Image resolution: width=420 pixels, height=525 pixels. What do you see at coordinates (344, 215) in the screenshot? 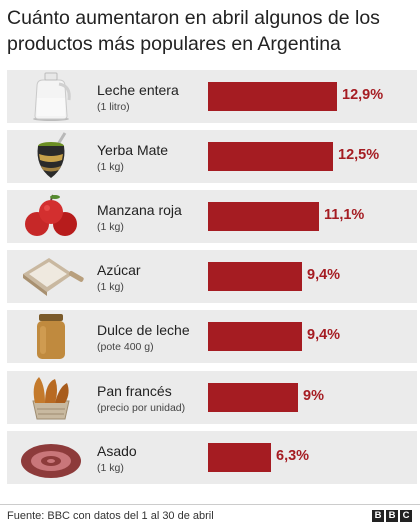
I see `bar-value-label: 11,1%` at bounding box center [344, 215].